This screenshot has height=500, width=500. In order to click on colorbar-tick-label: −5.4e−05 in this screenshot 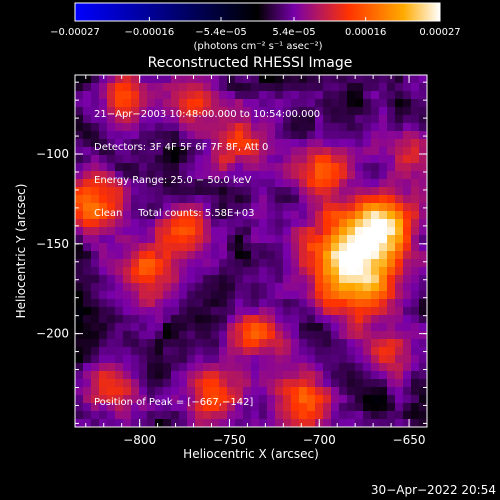, I will do `click(221, 32)`.